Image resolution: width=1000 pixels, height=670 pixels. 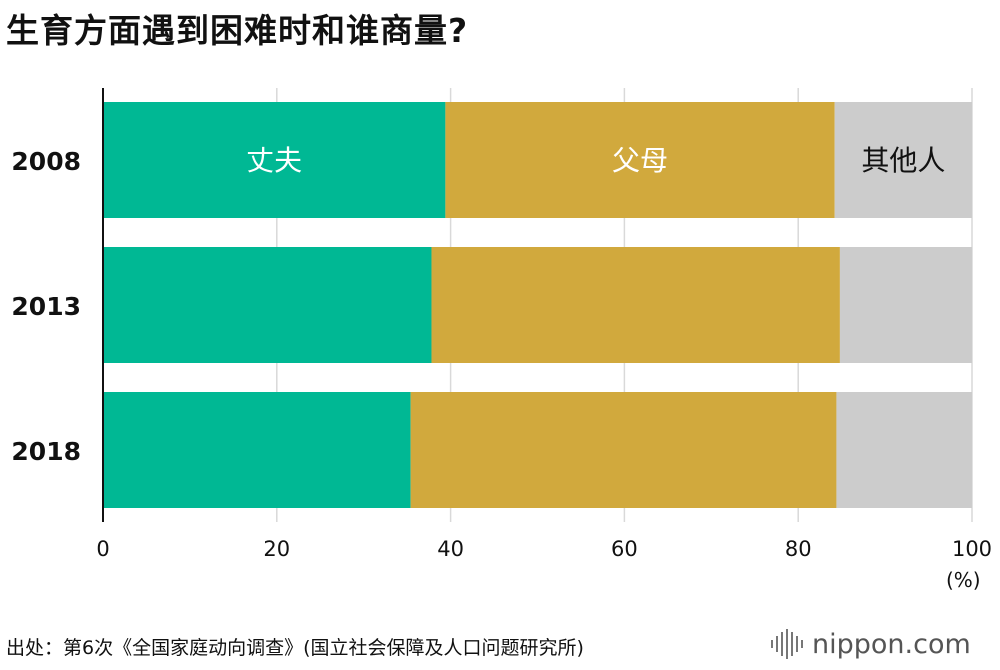 I want to click on series-label: 其他人, so click(x=903, y=160).